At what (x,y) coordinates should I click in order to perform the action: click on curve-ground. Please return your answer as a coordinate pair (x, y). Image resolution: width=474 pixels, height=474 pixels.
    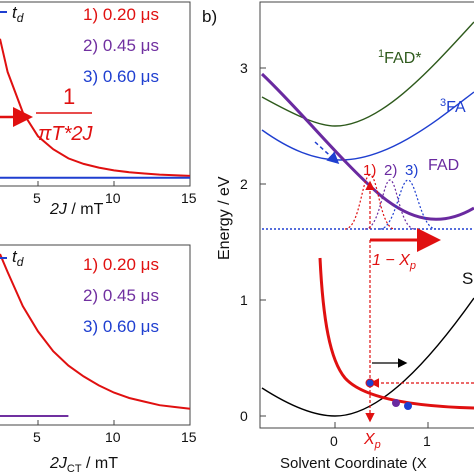
    Looking at the image, I should click on (367, 357).